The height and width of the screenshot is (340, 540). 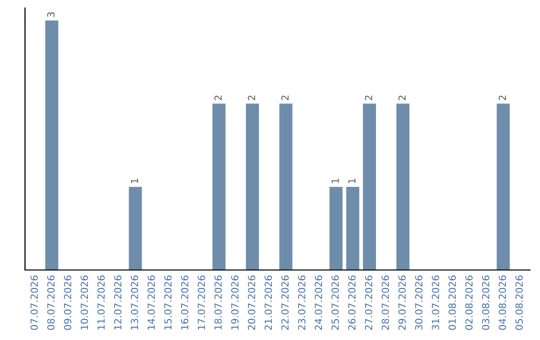 I want to click on x-tick-label: 13.07.2026, so click(x=134, y=302).